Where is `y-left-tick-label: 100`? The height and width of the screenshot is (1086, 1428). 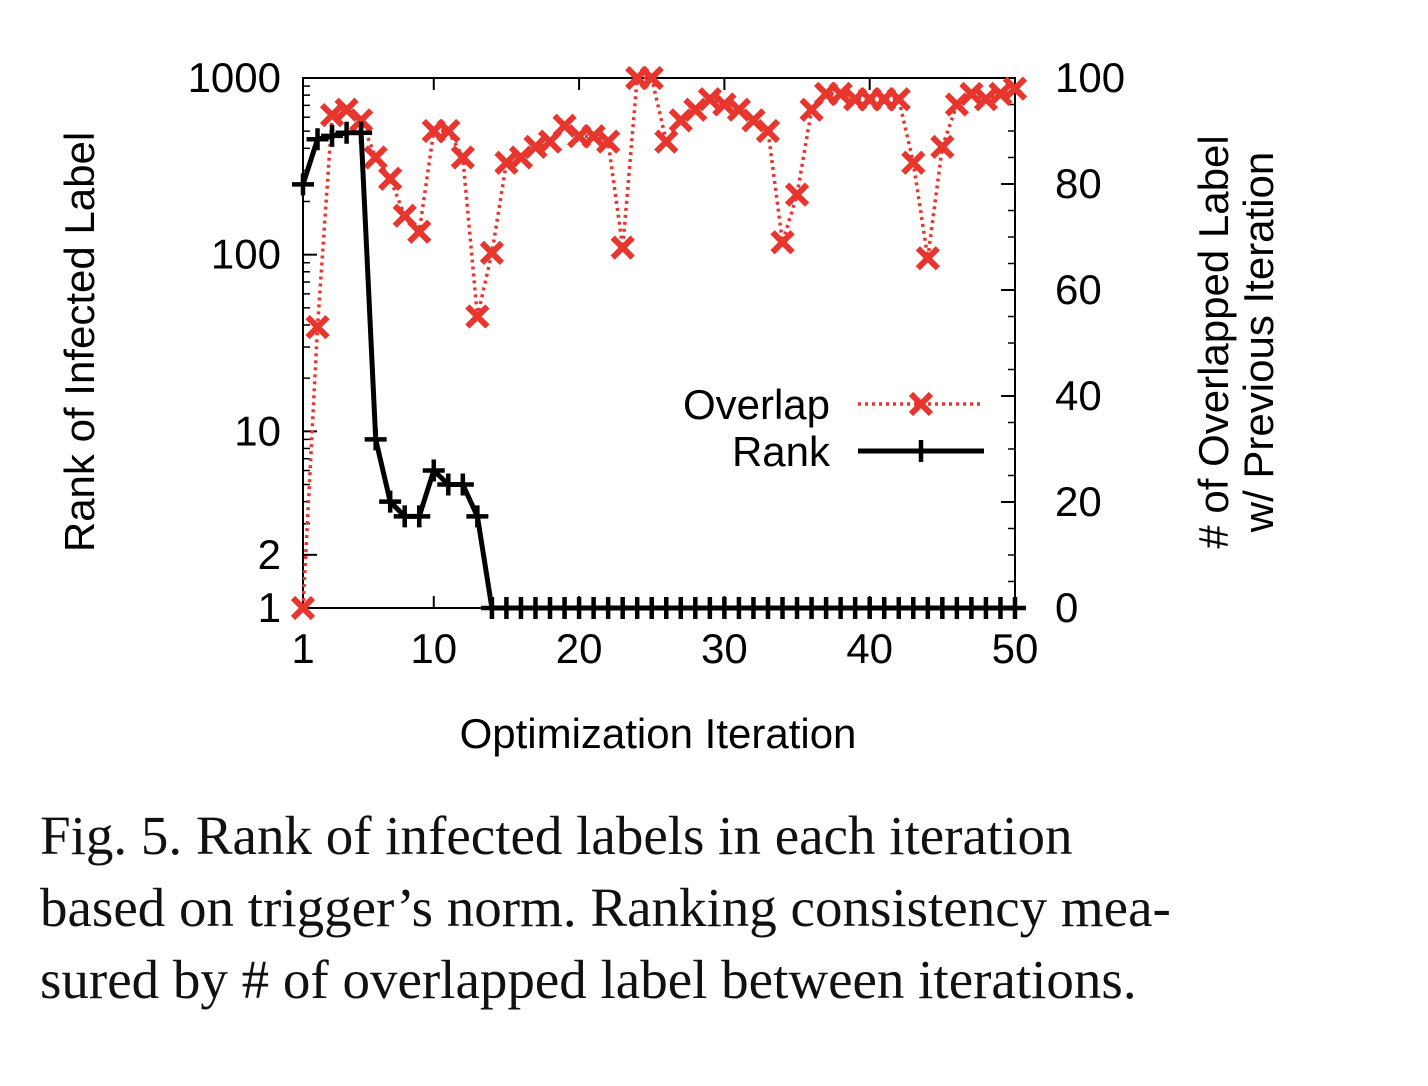
y-left-tick-label: 100 is located at coordinates (246, 254).